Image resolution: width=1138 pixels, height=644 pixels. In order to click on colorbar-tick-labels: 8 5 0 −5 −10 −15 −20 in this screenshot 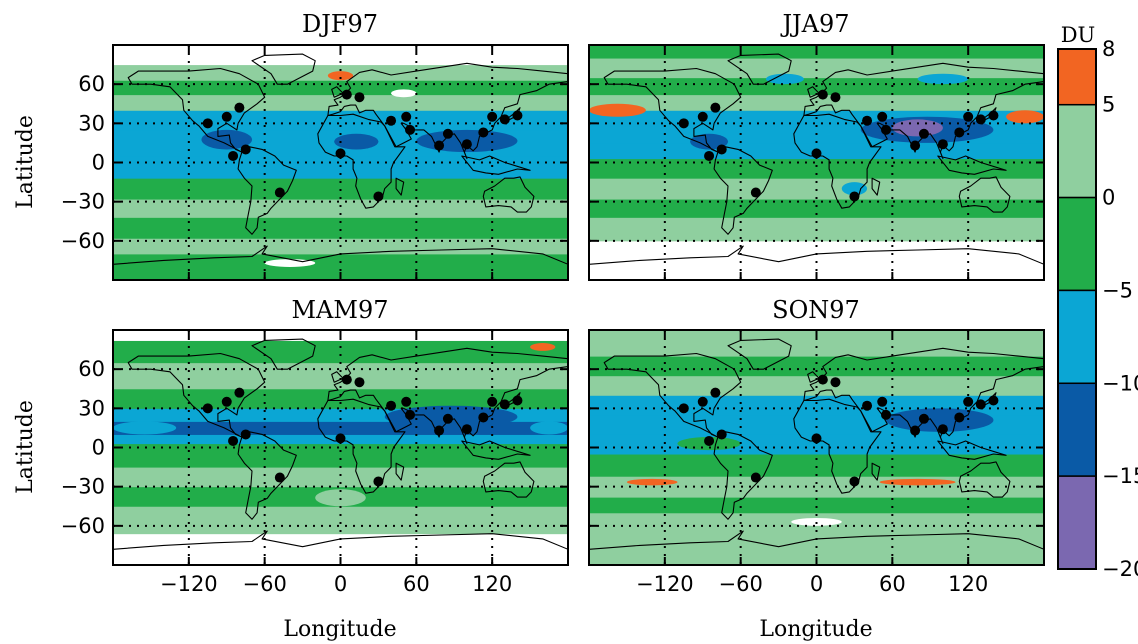, I will do `click(1120, 309)`.